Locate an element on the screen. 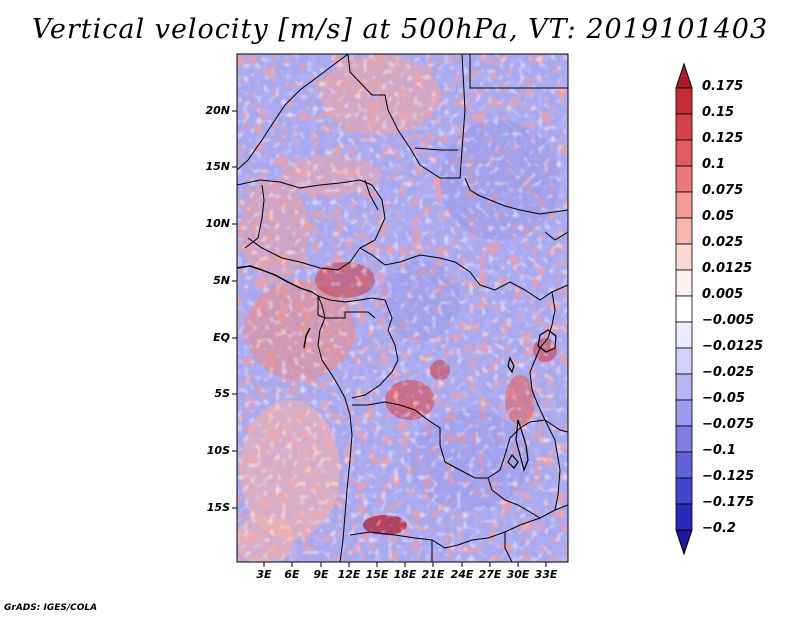 This screenshot has height=618, width=800. colorbar-label: −0.0125 is located at coordinates (733, 346).